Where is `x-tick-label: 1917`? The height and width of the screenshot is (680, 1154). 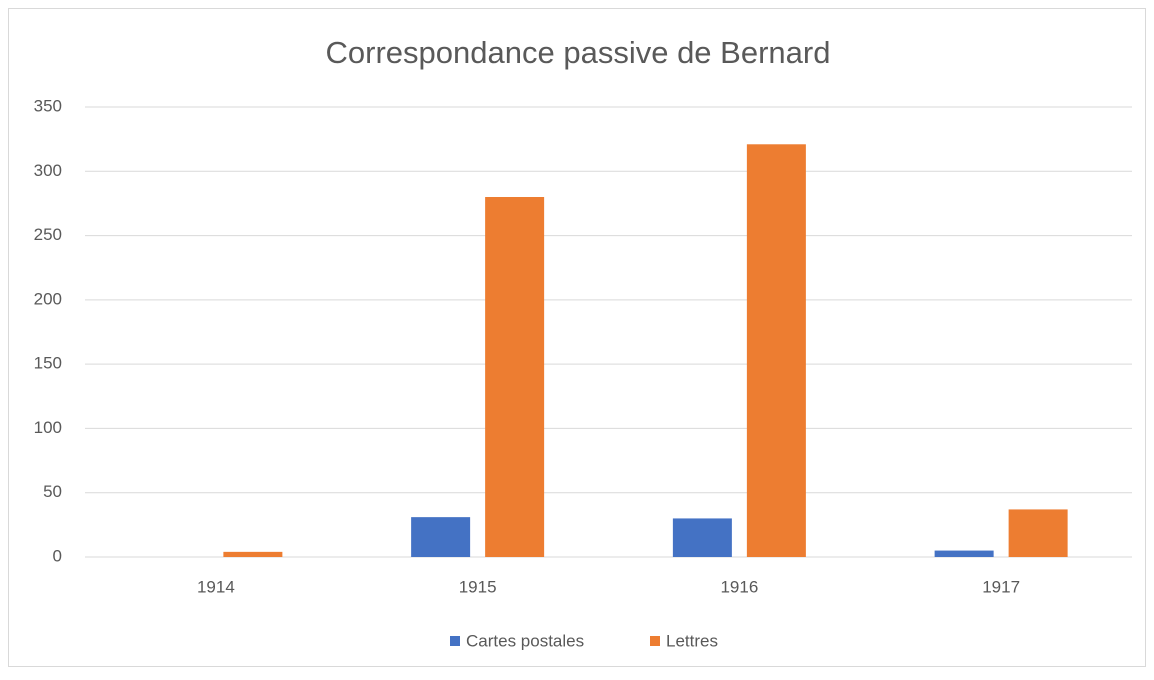 x-tick-label: 1917 is located at coordinates (1001, 586).